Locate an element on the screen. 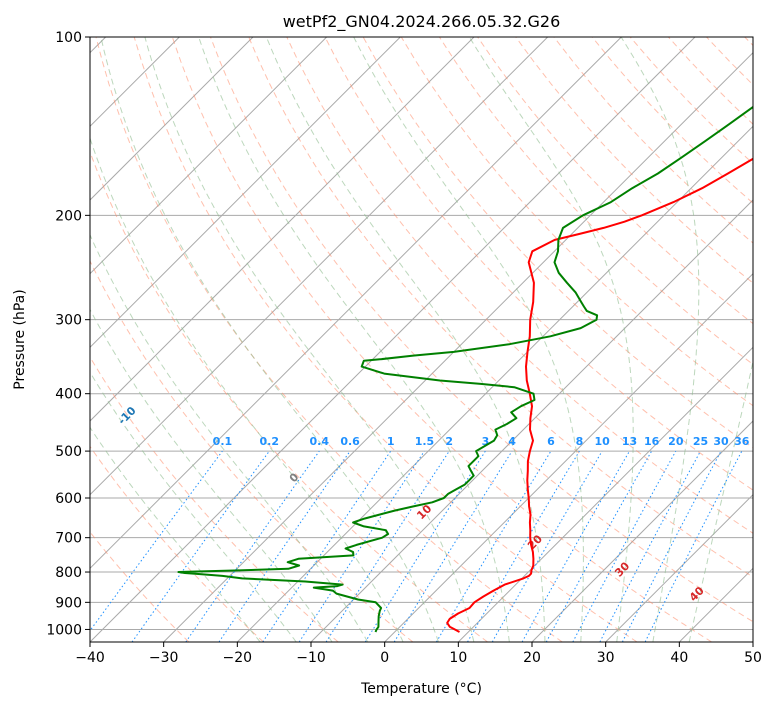 The image size is (775, 708). mixing-ratio-label: 4 is located at coordinates (512, 441).